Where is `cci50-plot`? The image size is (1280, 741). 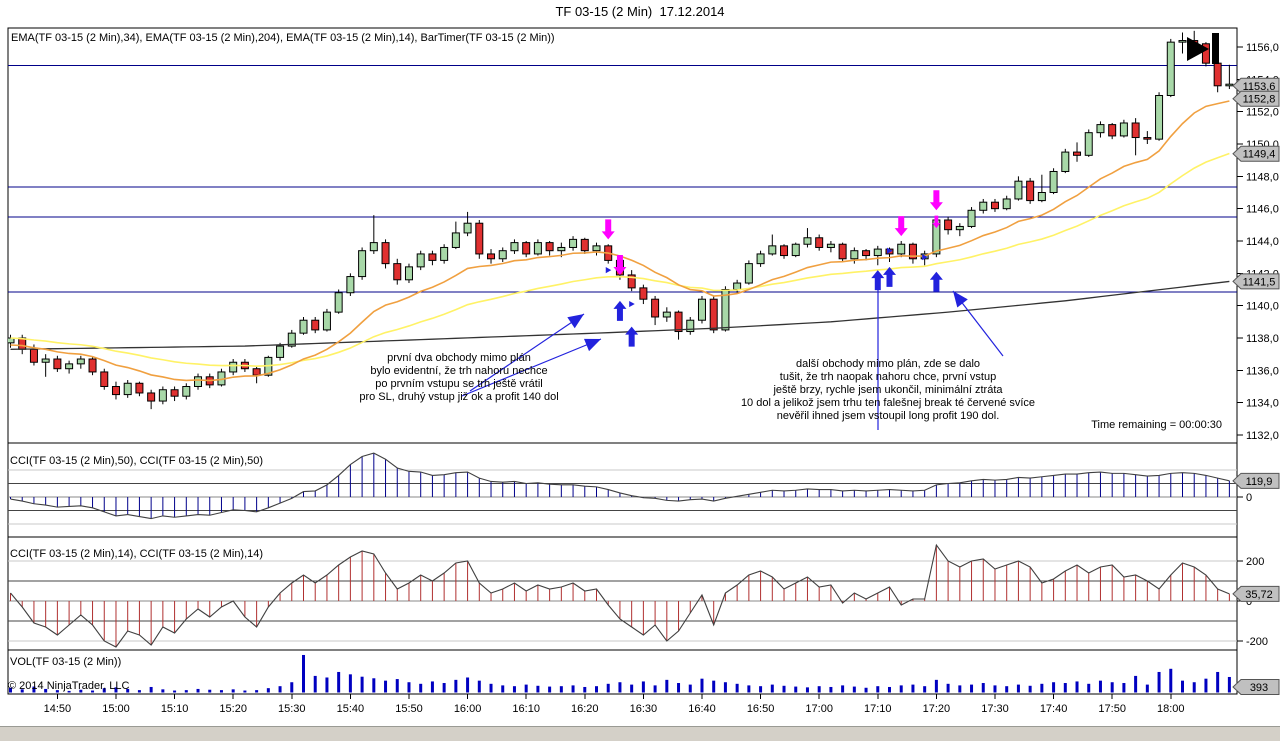 cci50-plot is located at coordinates (622, 488).